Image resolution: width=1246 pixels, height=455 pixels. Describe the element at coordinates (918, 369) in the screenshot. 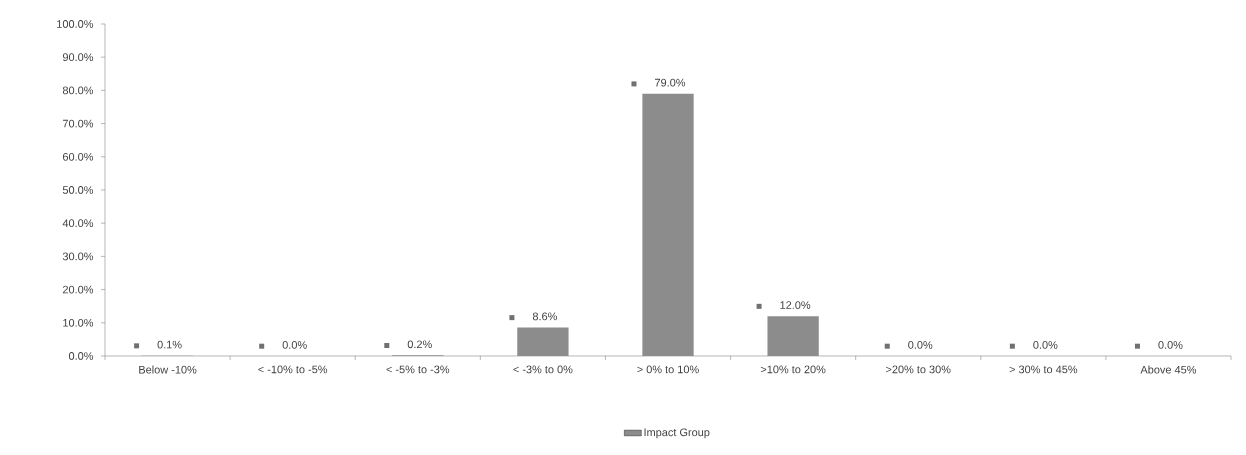

I see `x-tick-label: >20% to 30%` at that location.